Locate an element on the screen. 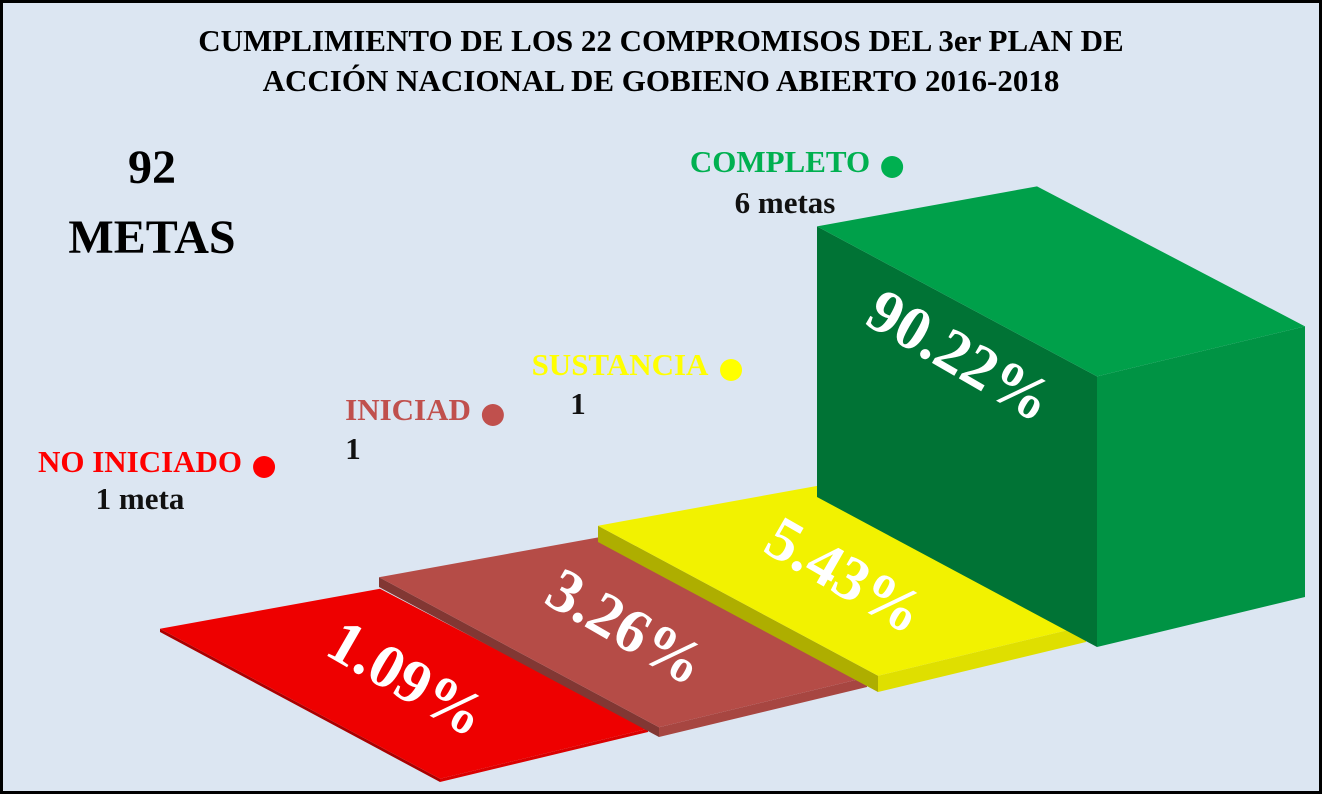 The image size is (1322, 794). category-label: SUSTANCIA is located at coordinates (620, 364).